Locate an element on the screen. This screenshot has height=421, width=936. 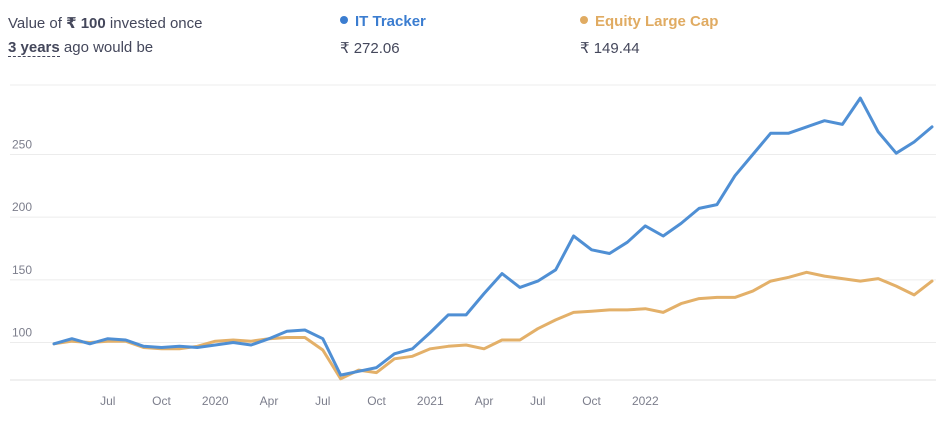
summary-suffix: ago would be is located at coordinates (108, 47).